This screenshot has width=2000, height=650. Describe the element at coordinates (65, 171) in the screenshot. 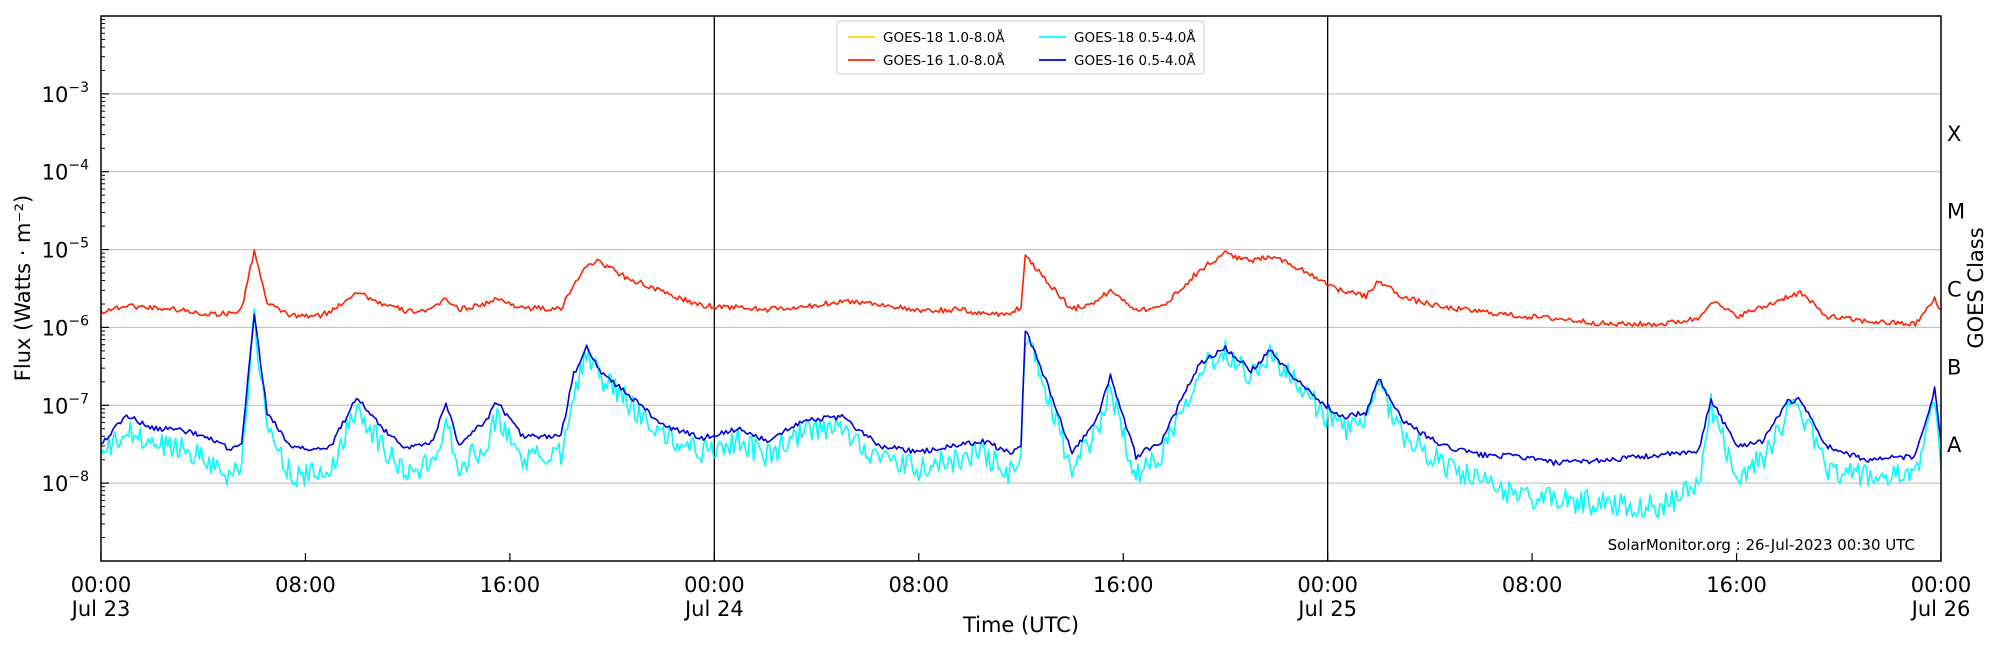

I see `y-tick-label: 10⁻⁴` at that location.